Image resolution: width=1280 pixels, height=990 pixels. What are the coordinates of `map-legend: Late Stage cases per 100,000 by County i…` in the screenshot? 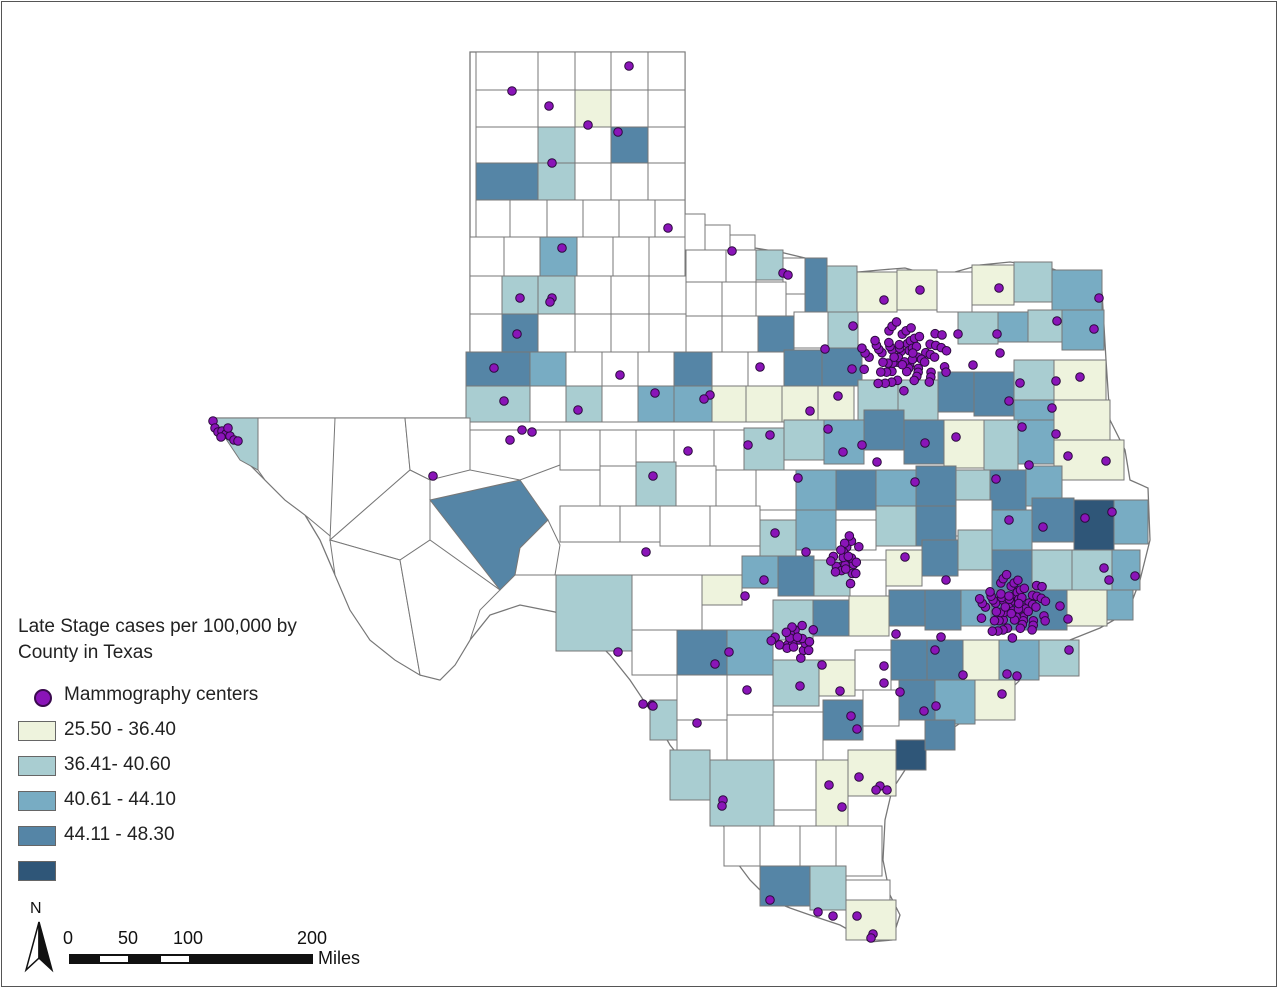 It's located at (178, 752).